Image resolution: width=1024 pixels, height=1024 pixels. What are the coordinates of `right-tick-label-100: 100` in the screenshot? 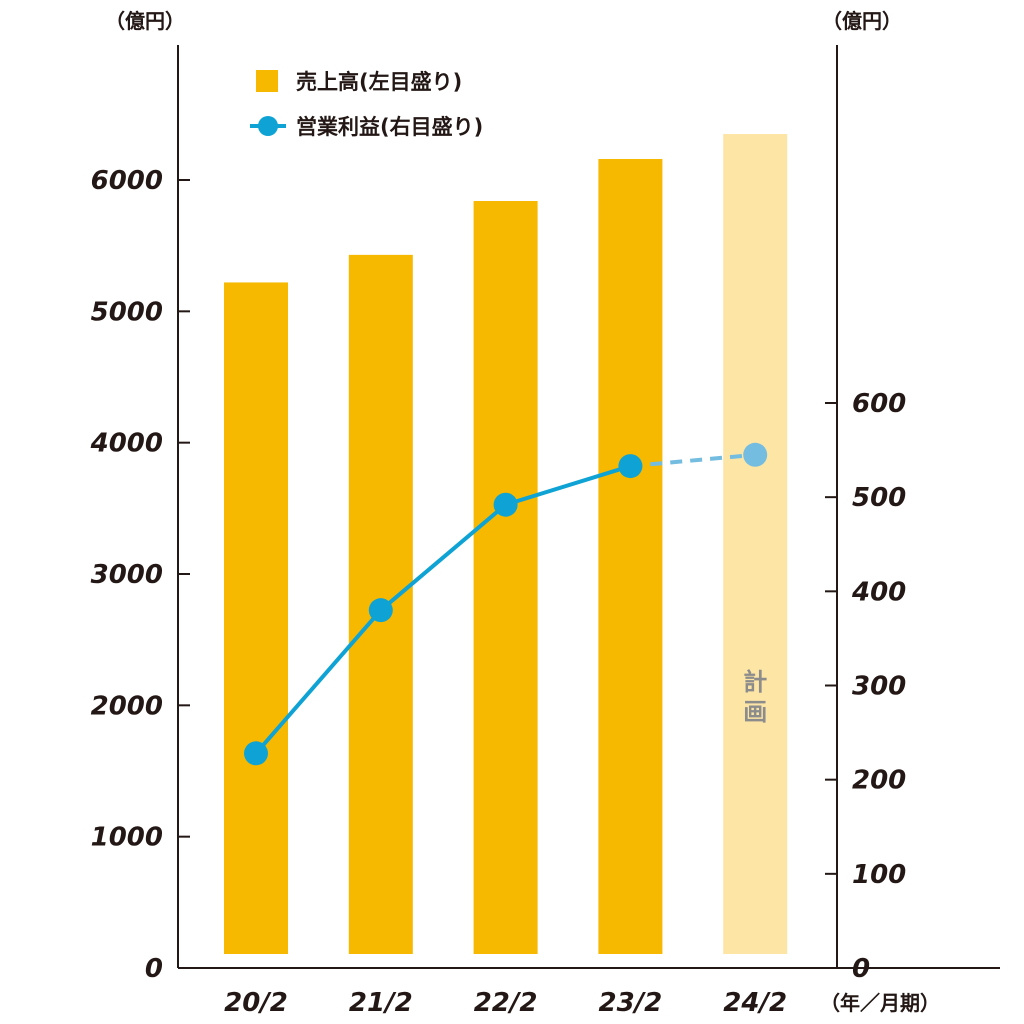 It's located at (879, 875).